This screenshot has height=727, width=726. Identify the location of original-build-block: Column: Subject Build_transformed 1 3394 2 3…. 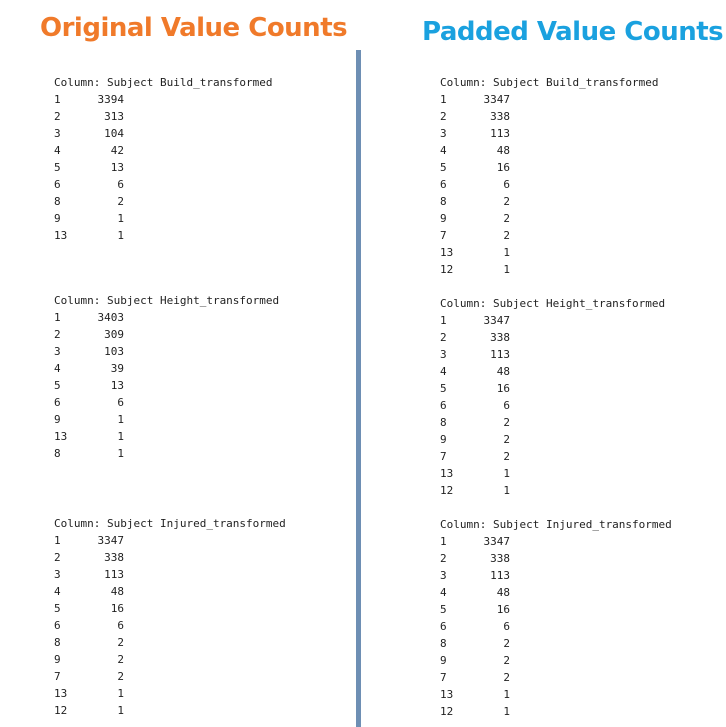
(163, 159).